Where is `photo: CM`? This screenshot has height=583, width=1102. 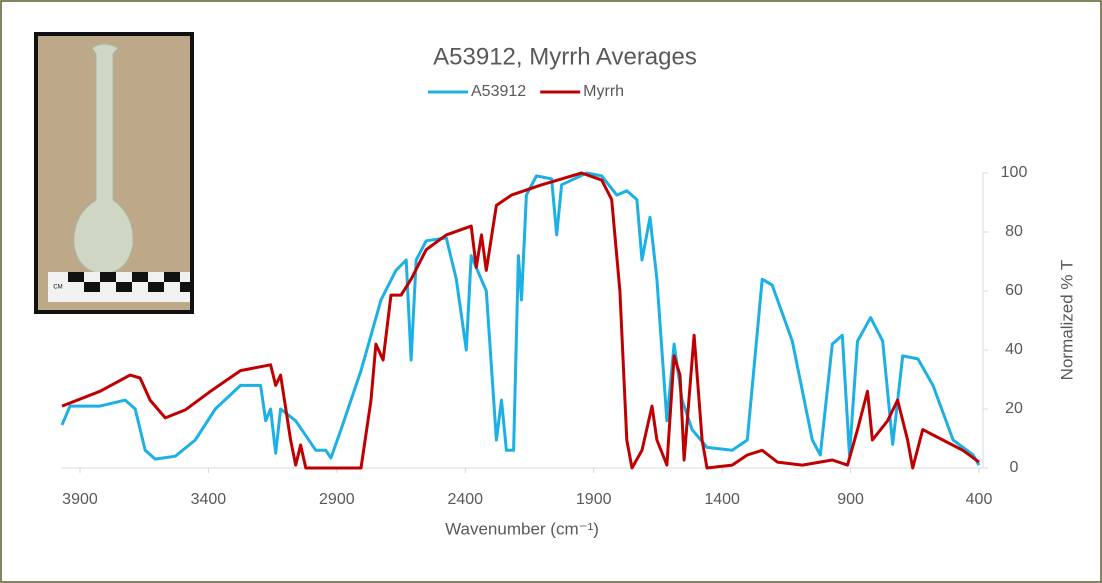 photo: CM is located at coordinates (114, 173).